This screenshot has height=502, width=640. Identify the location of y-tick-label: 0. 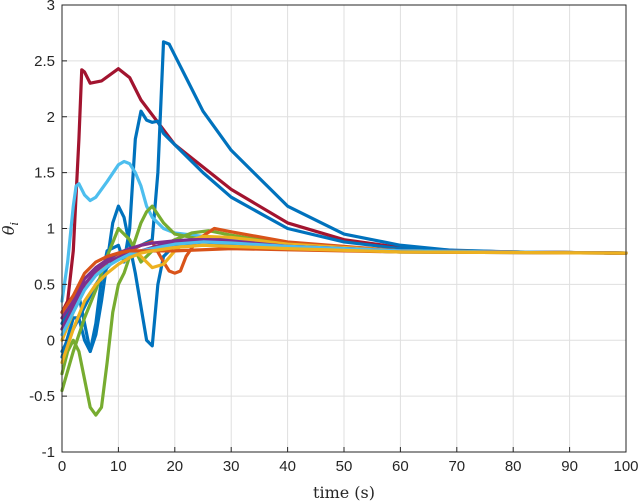
(51, 340).